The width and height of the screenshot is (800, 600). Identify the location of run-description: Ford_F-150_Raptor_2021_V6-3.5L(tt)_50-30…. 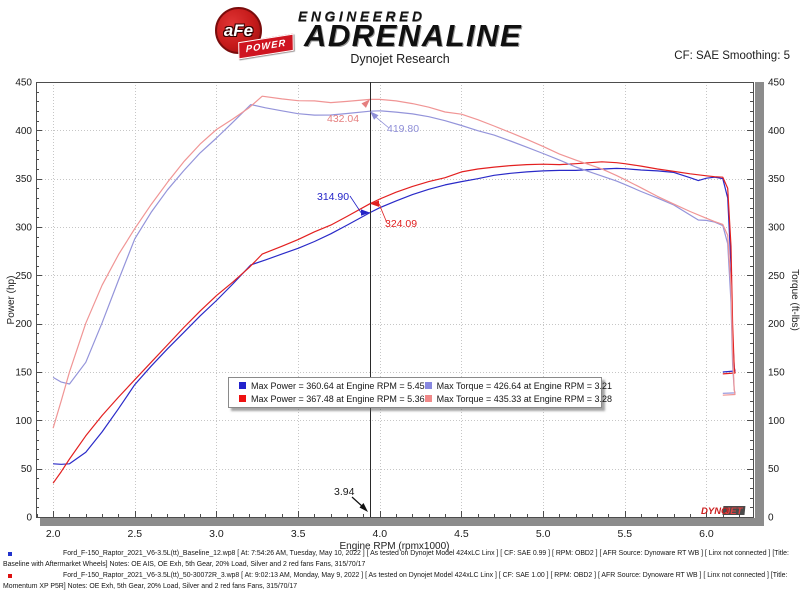
(395, 581).